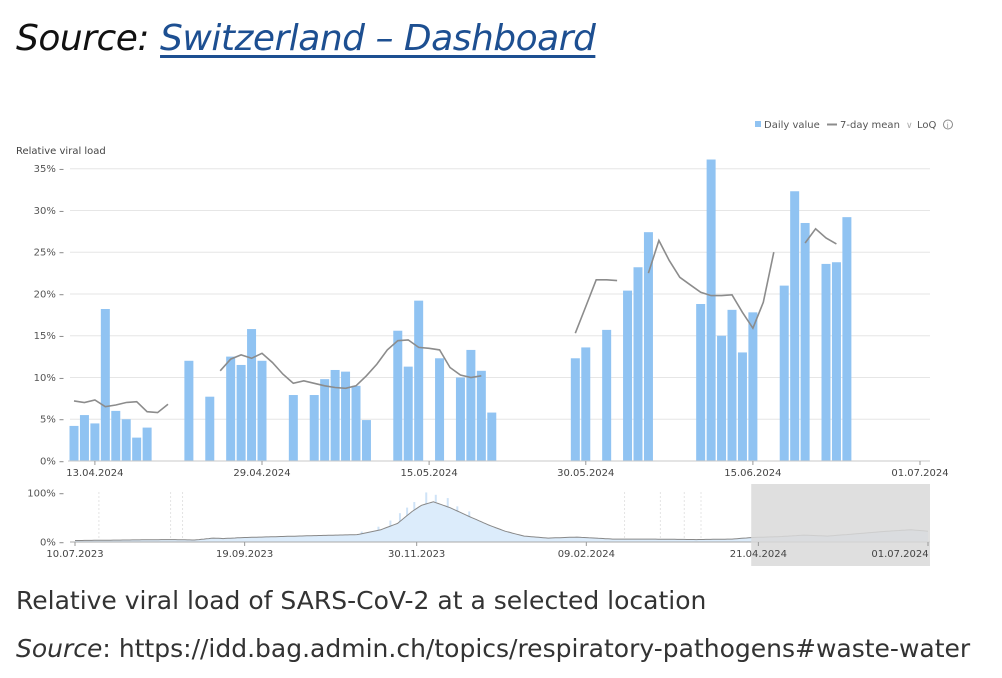  What do you see at coordinates (106, 648) in the screenshot?
I see `source-line-sep: :` at bounding box center [106, 648].